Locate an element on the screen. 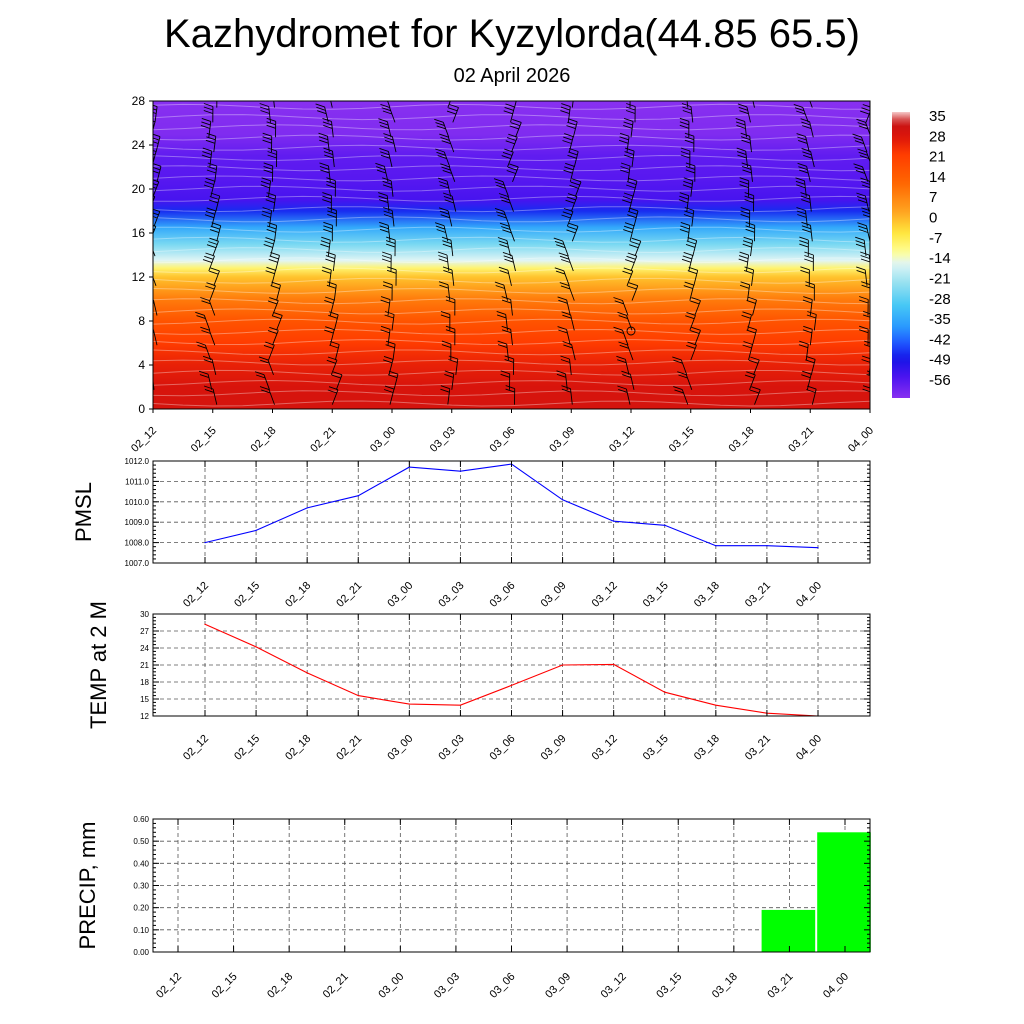  ytick-label: 0.10 is located at coordinates (141, 930).